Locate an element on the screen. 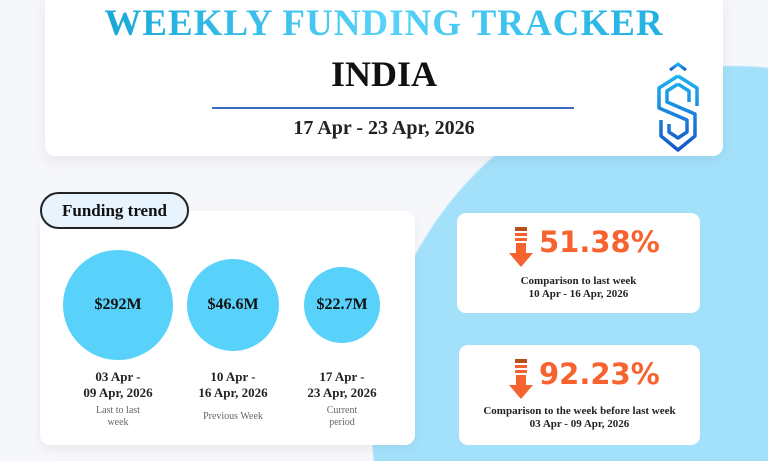 This screenshot has height=461, width=768. period-caption: Last to last week is located at coordinates (118, 417).